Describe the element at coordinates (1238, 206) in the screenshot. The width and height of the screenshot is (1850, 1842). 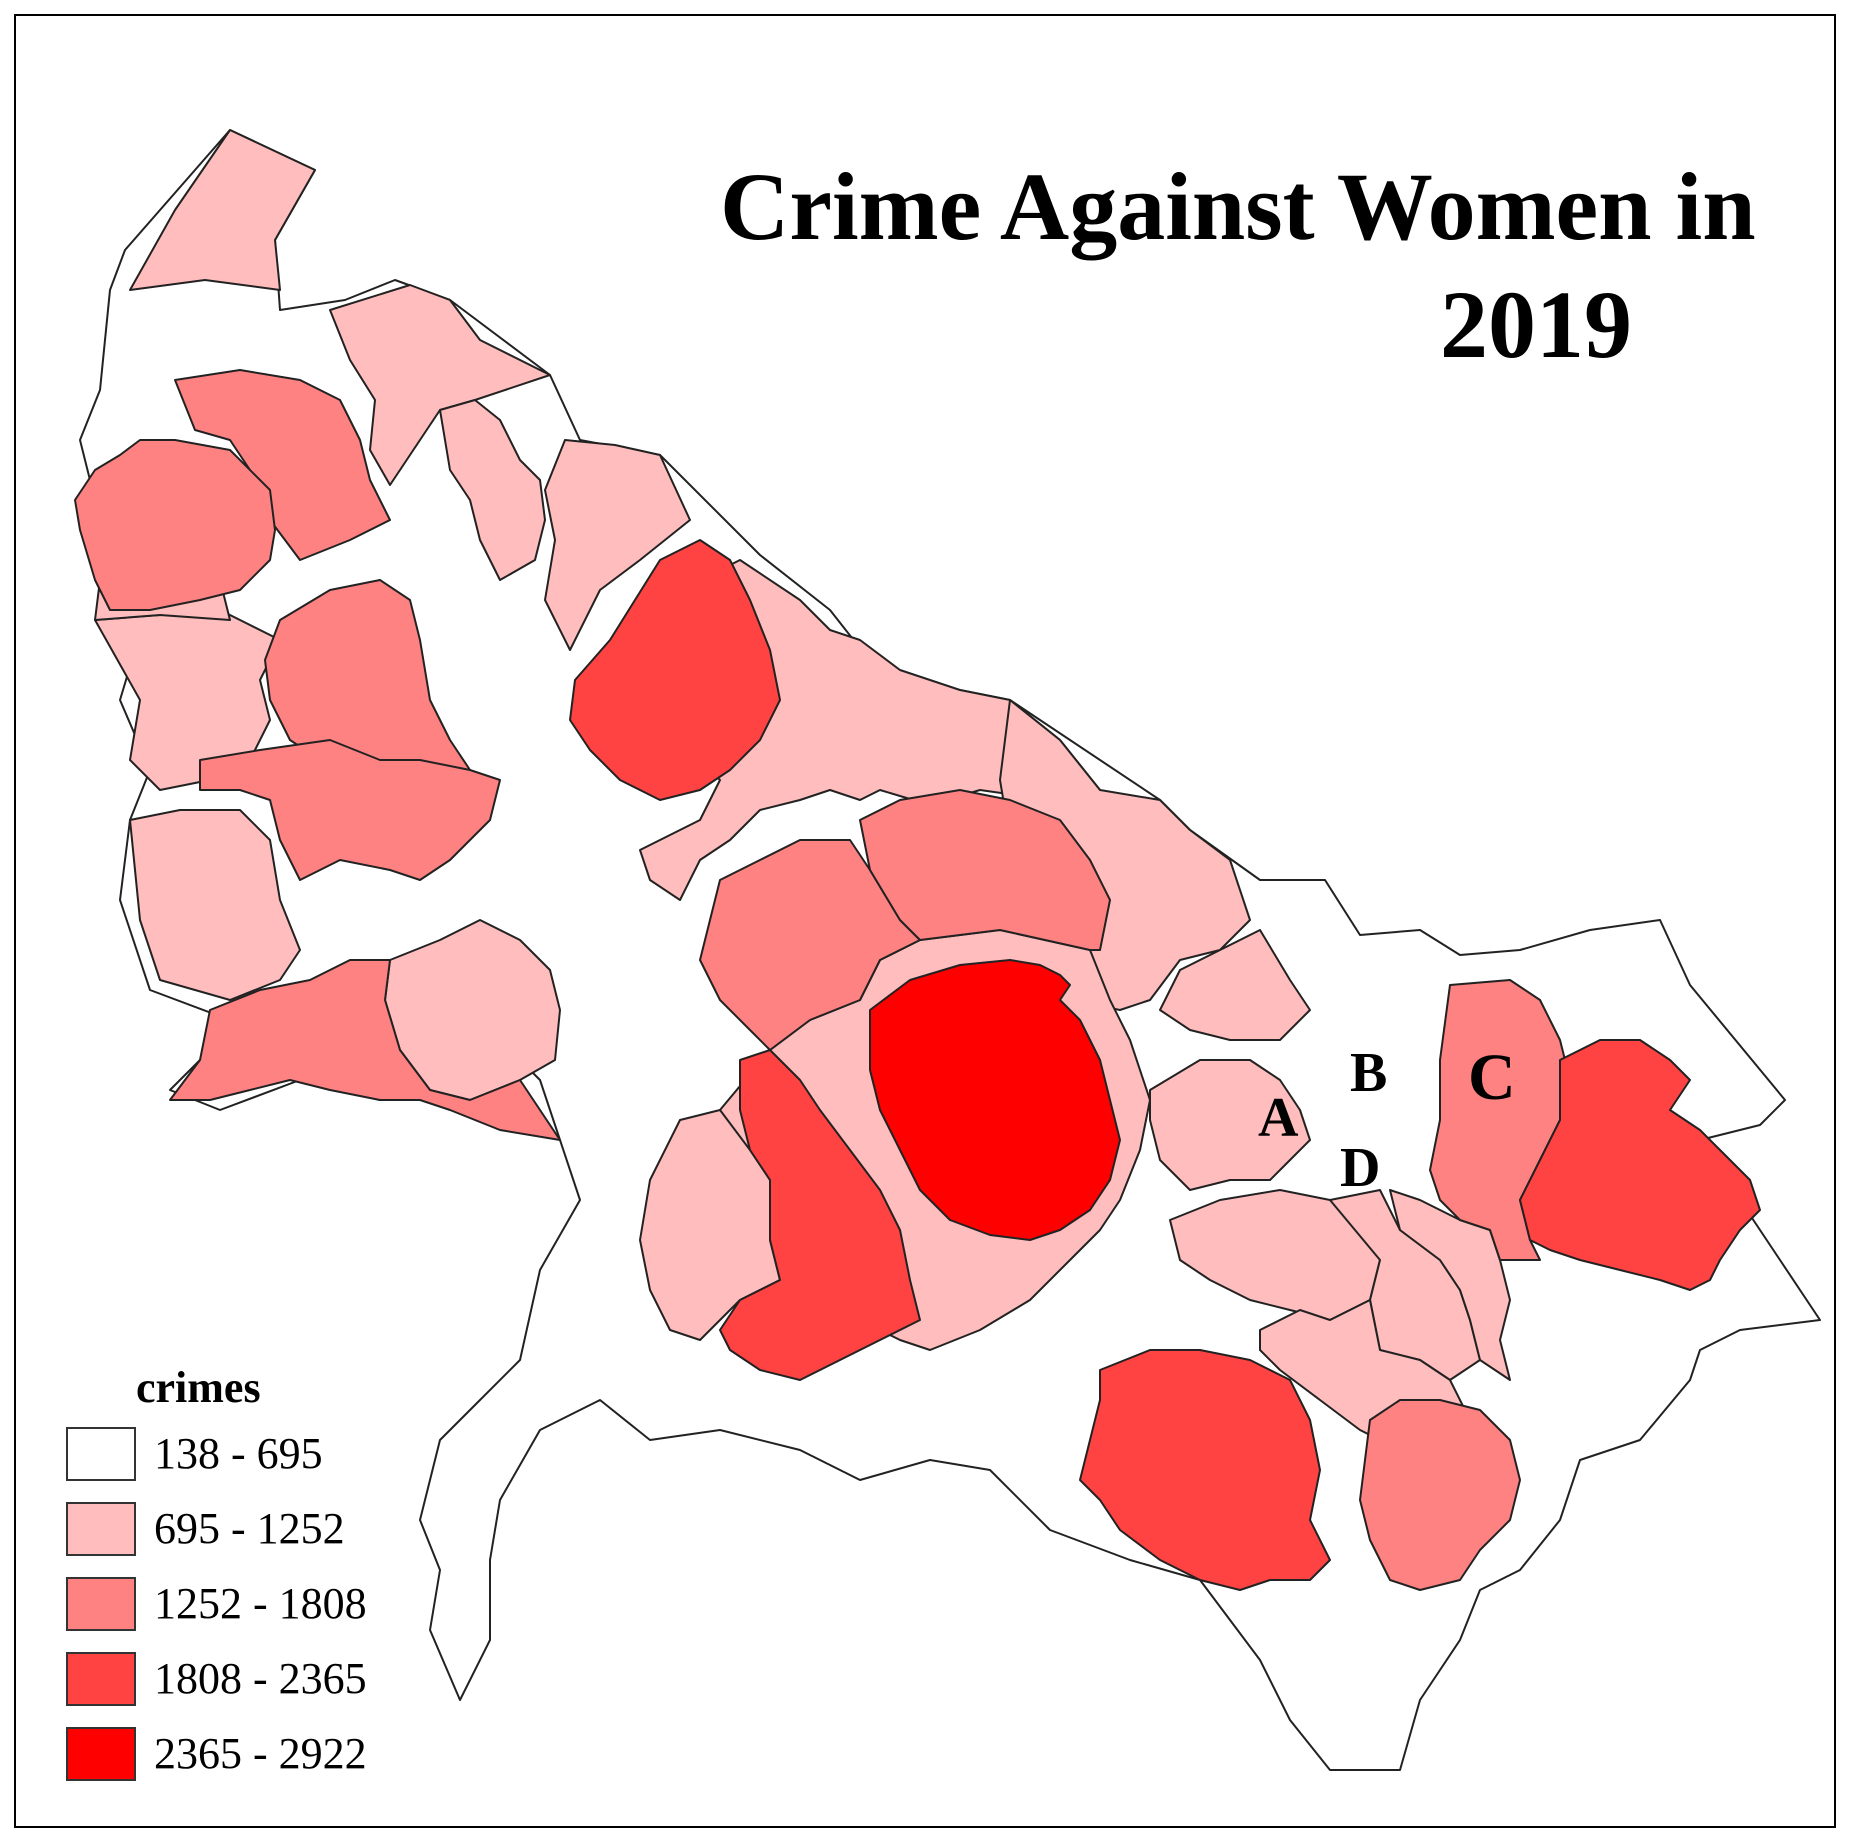
I see `title-line-1: Crime Against Women in` at that location.